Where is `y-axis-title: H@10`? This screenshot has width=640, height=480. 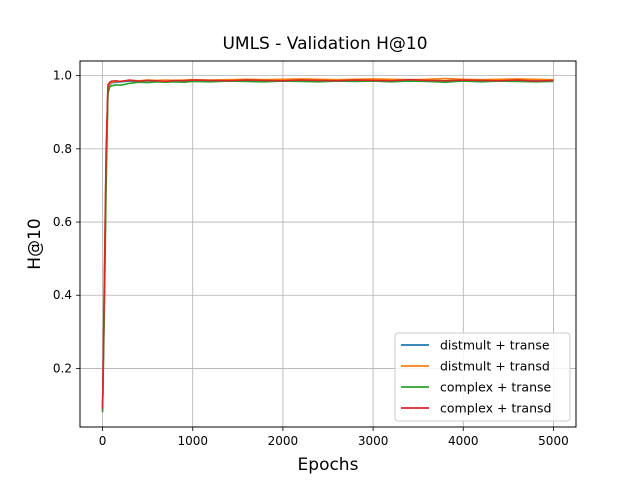 y-axis-title: H@10 is located at coordinates (35, 243).